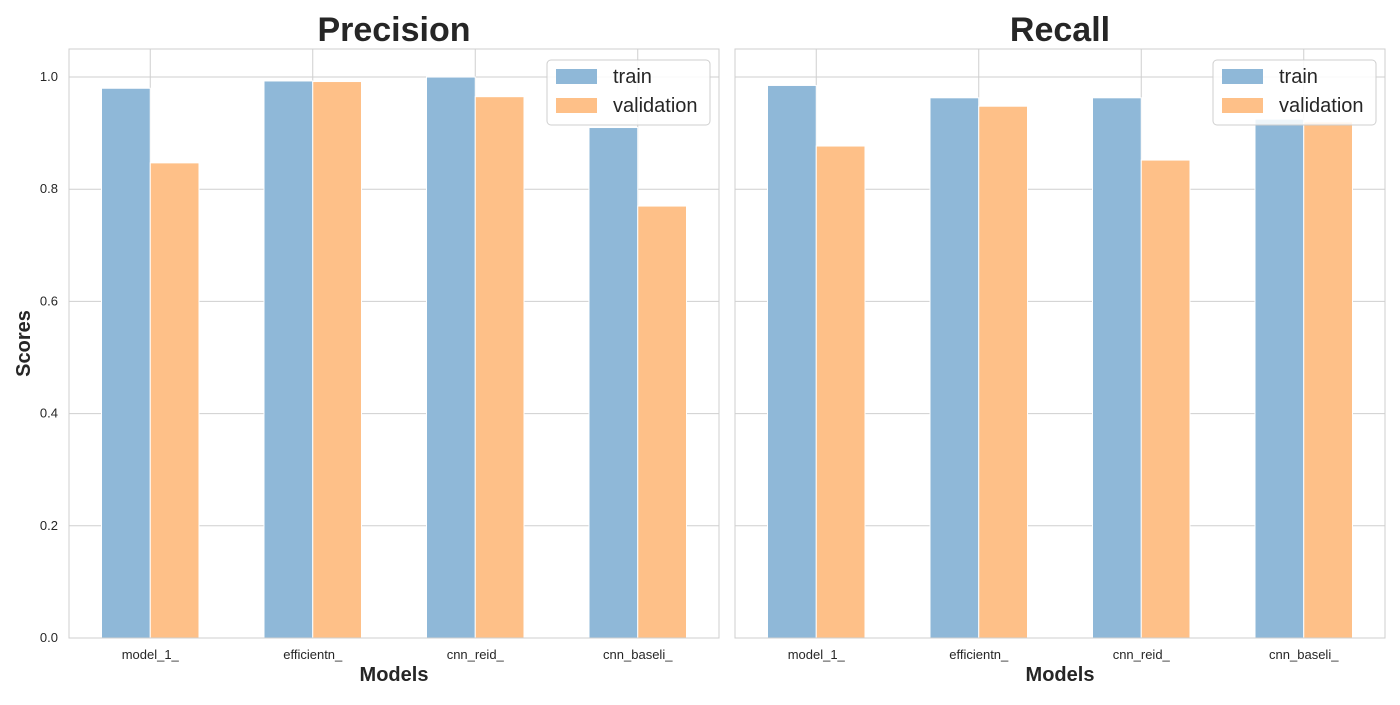  I want to click on y-tick-label: 0.4, so click(49, 413).